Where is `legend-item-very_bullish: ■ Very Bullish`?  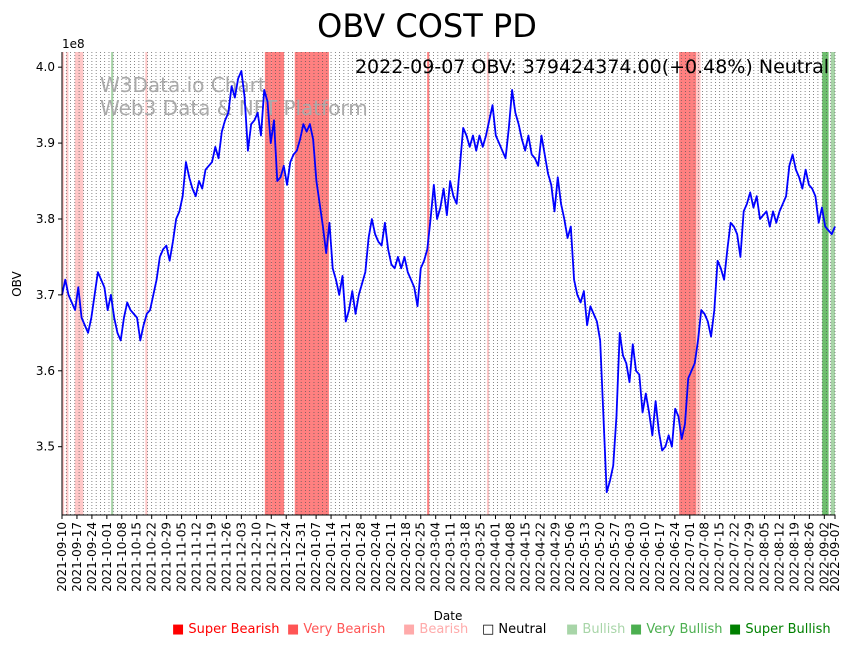 legend-item-very_bullish: ■ Very Bullish is located at coordinates (676, 629).